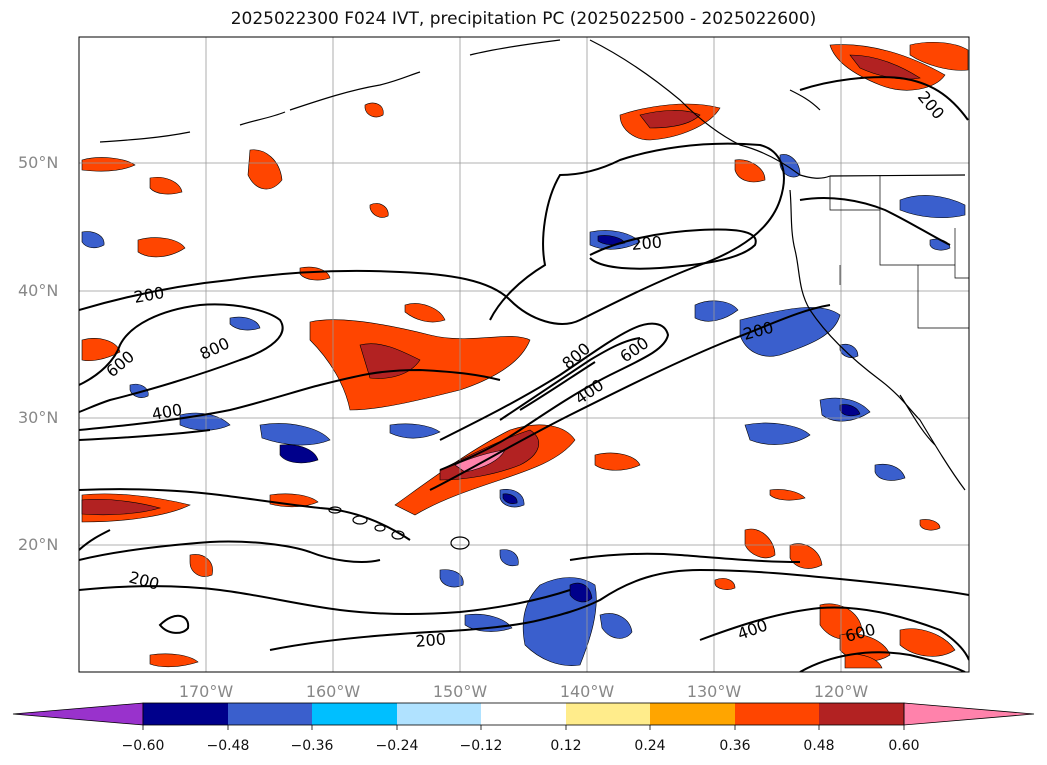 This screenshot has height=765, width=1047. I want to click on colorbar-tick-label: −0.48, so click(228, 746).